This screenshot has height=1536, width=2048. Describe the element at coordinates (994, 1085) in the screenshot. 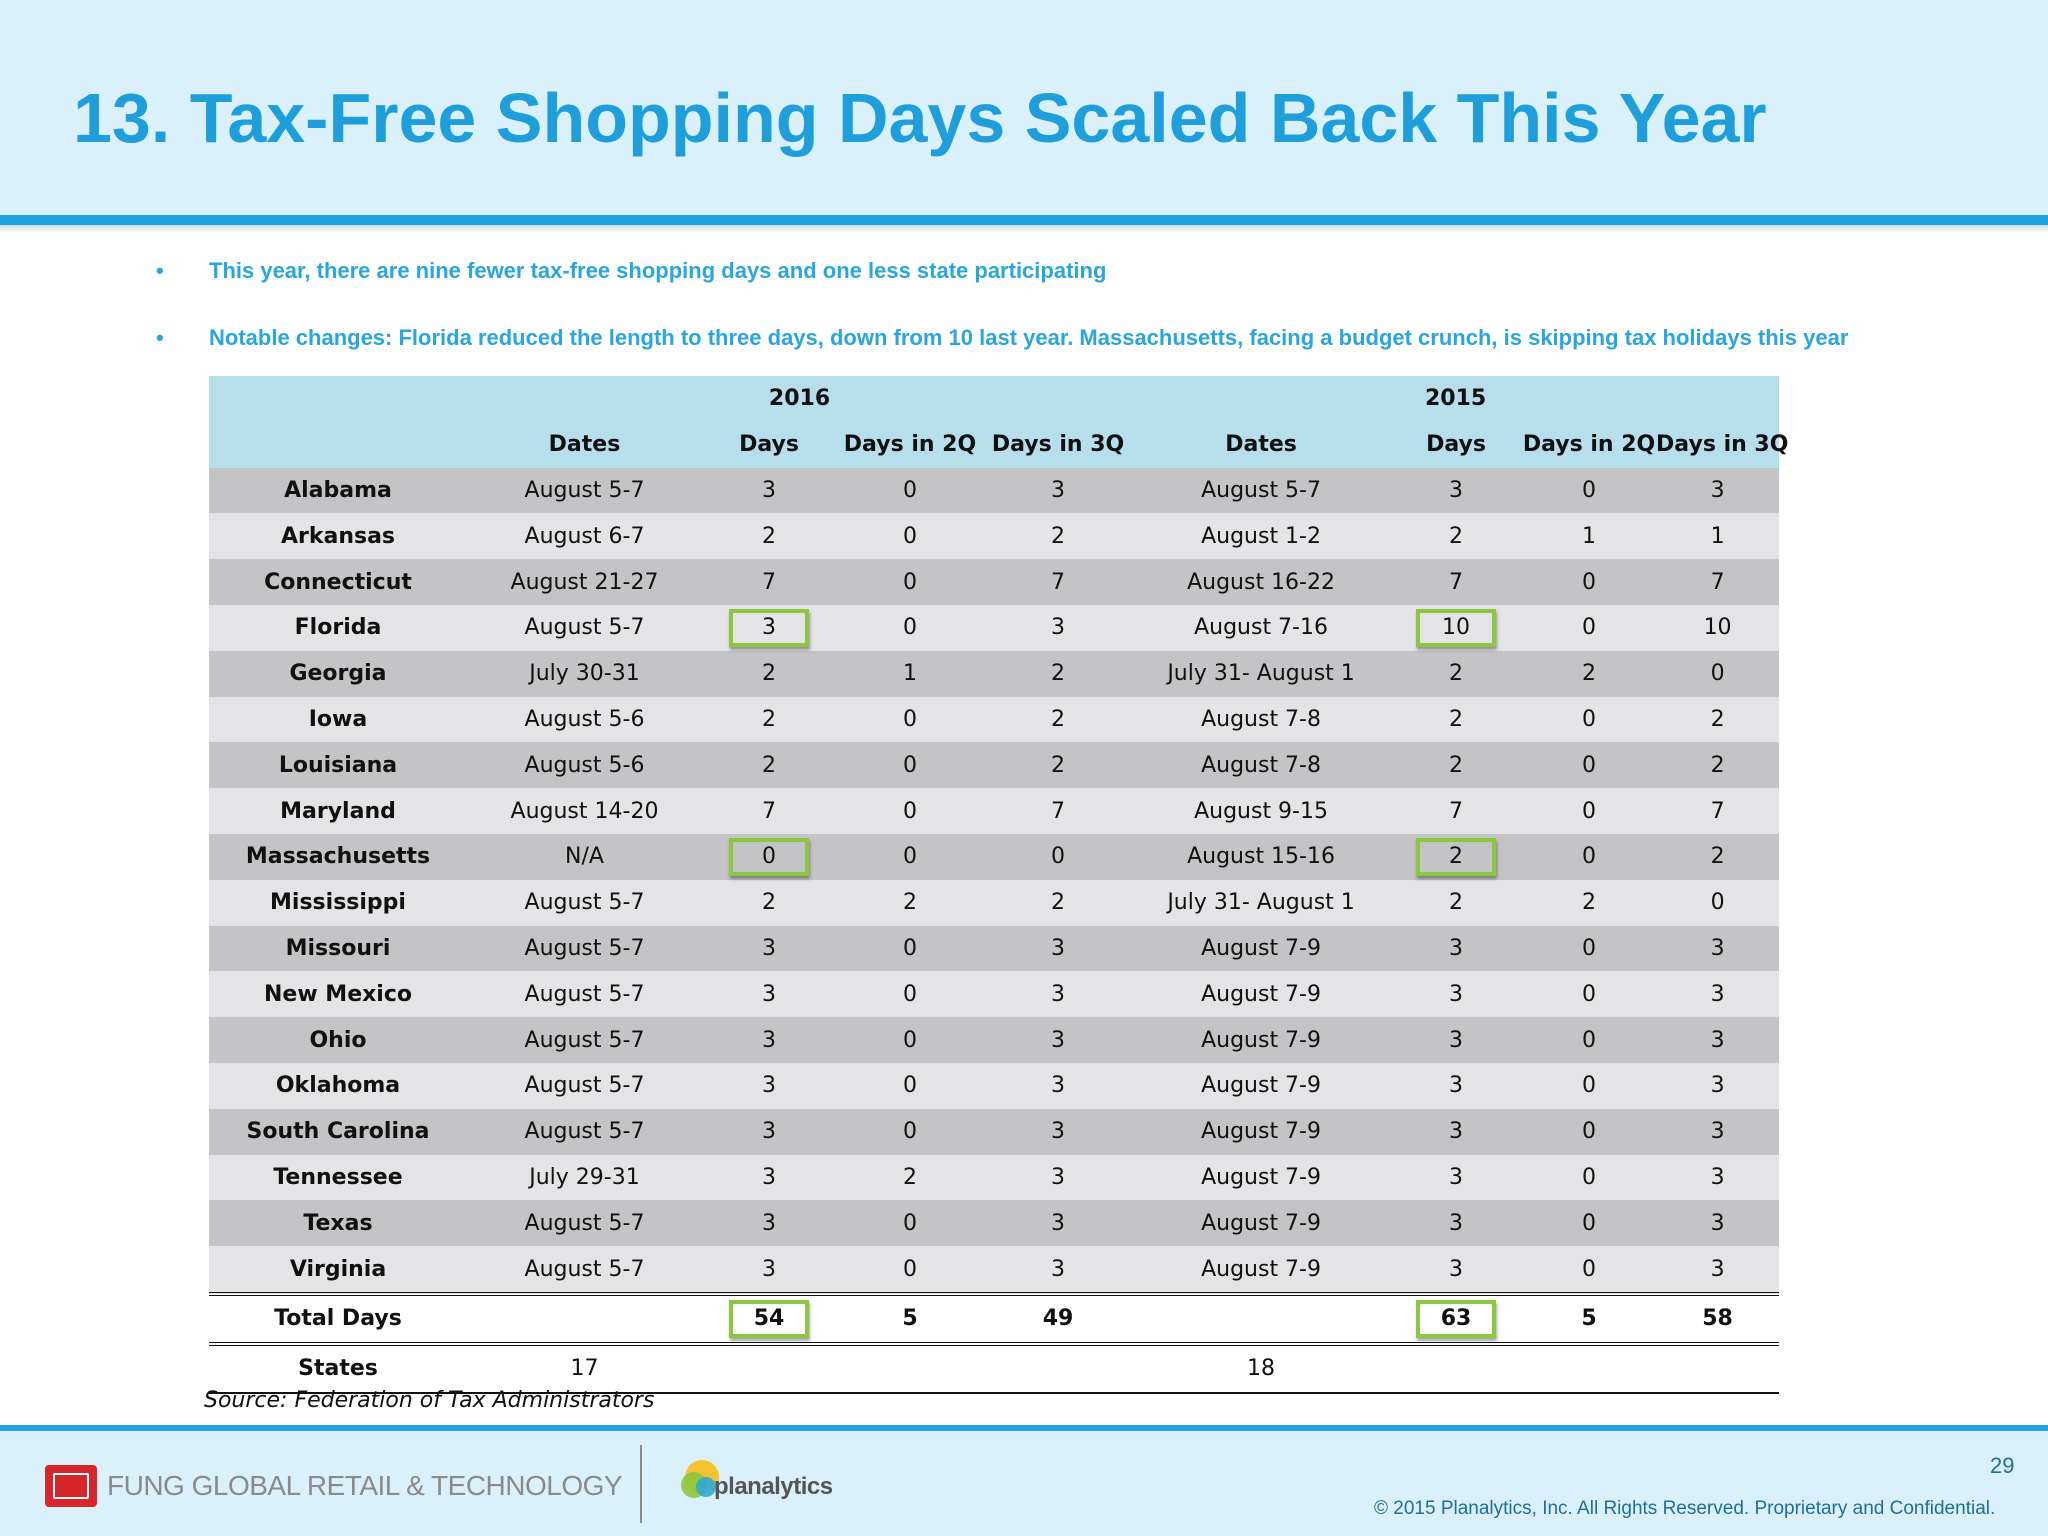

I see `table-row: Oklahoma August 5-7 3 0 3 August 7-9 3 0 3` at that location.